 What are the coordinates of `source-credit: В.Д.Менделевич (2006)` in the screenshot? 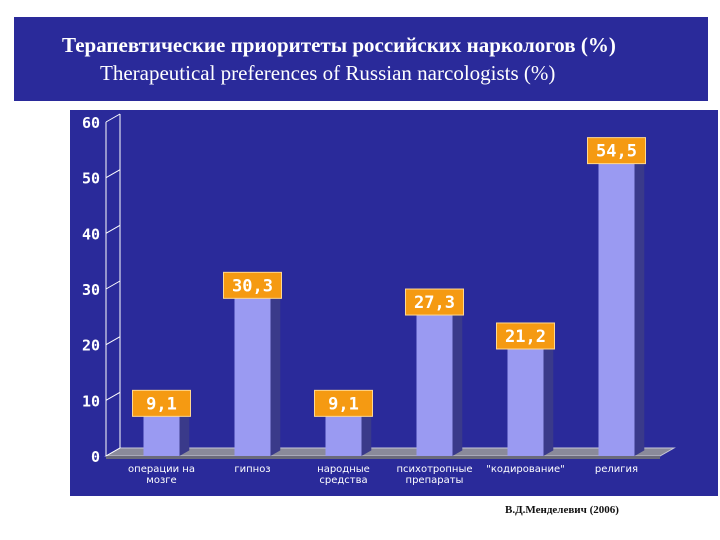 It's located at (562, 510).